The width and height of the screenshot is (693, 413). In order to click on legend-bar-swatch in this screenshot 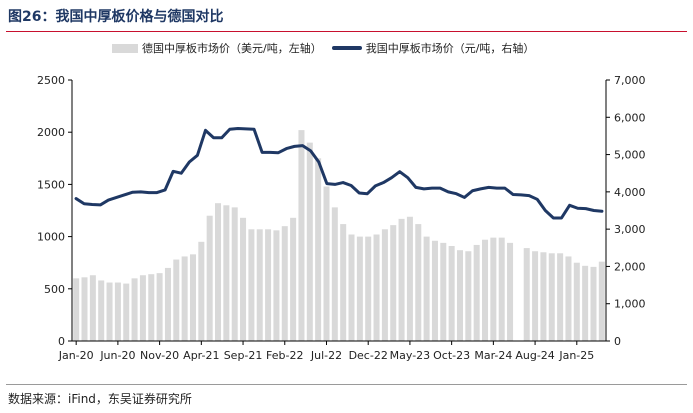, I will do `click(125, 48)`.